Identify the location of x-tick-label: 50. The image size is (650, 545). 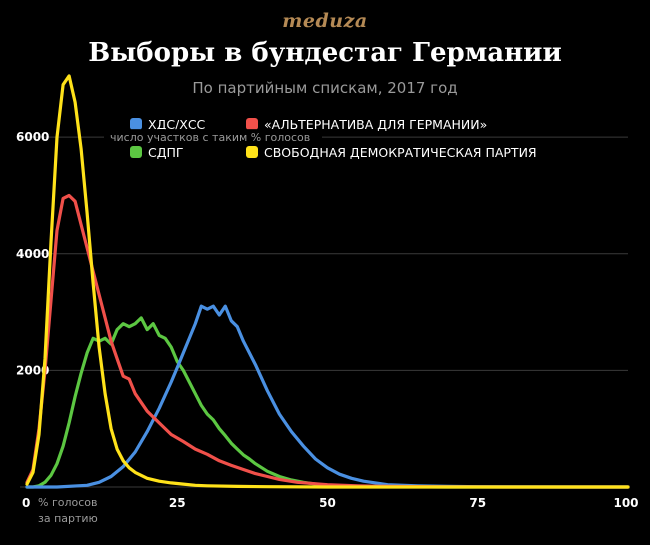
(327, 503).